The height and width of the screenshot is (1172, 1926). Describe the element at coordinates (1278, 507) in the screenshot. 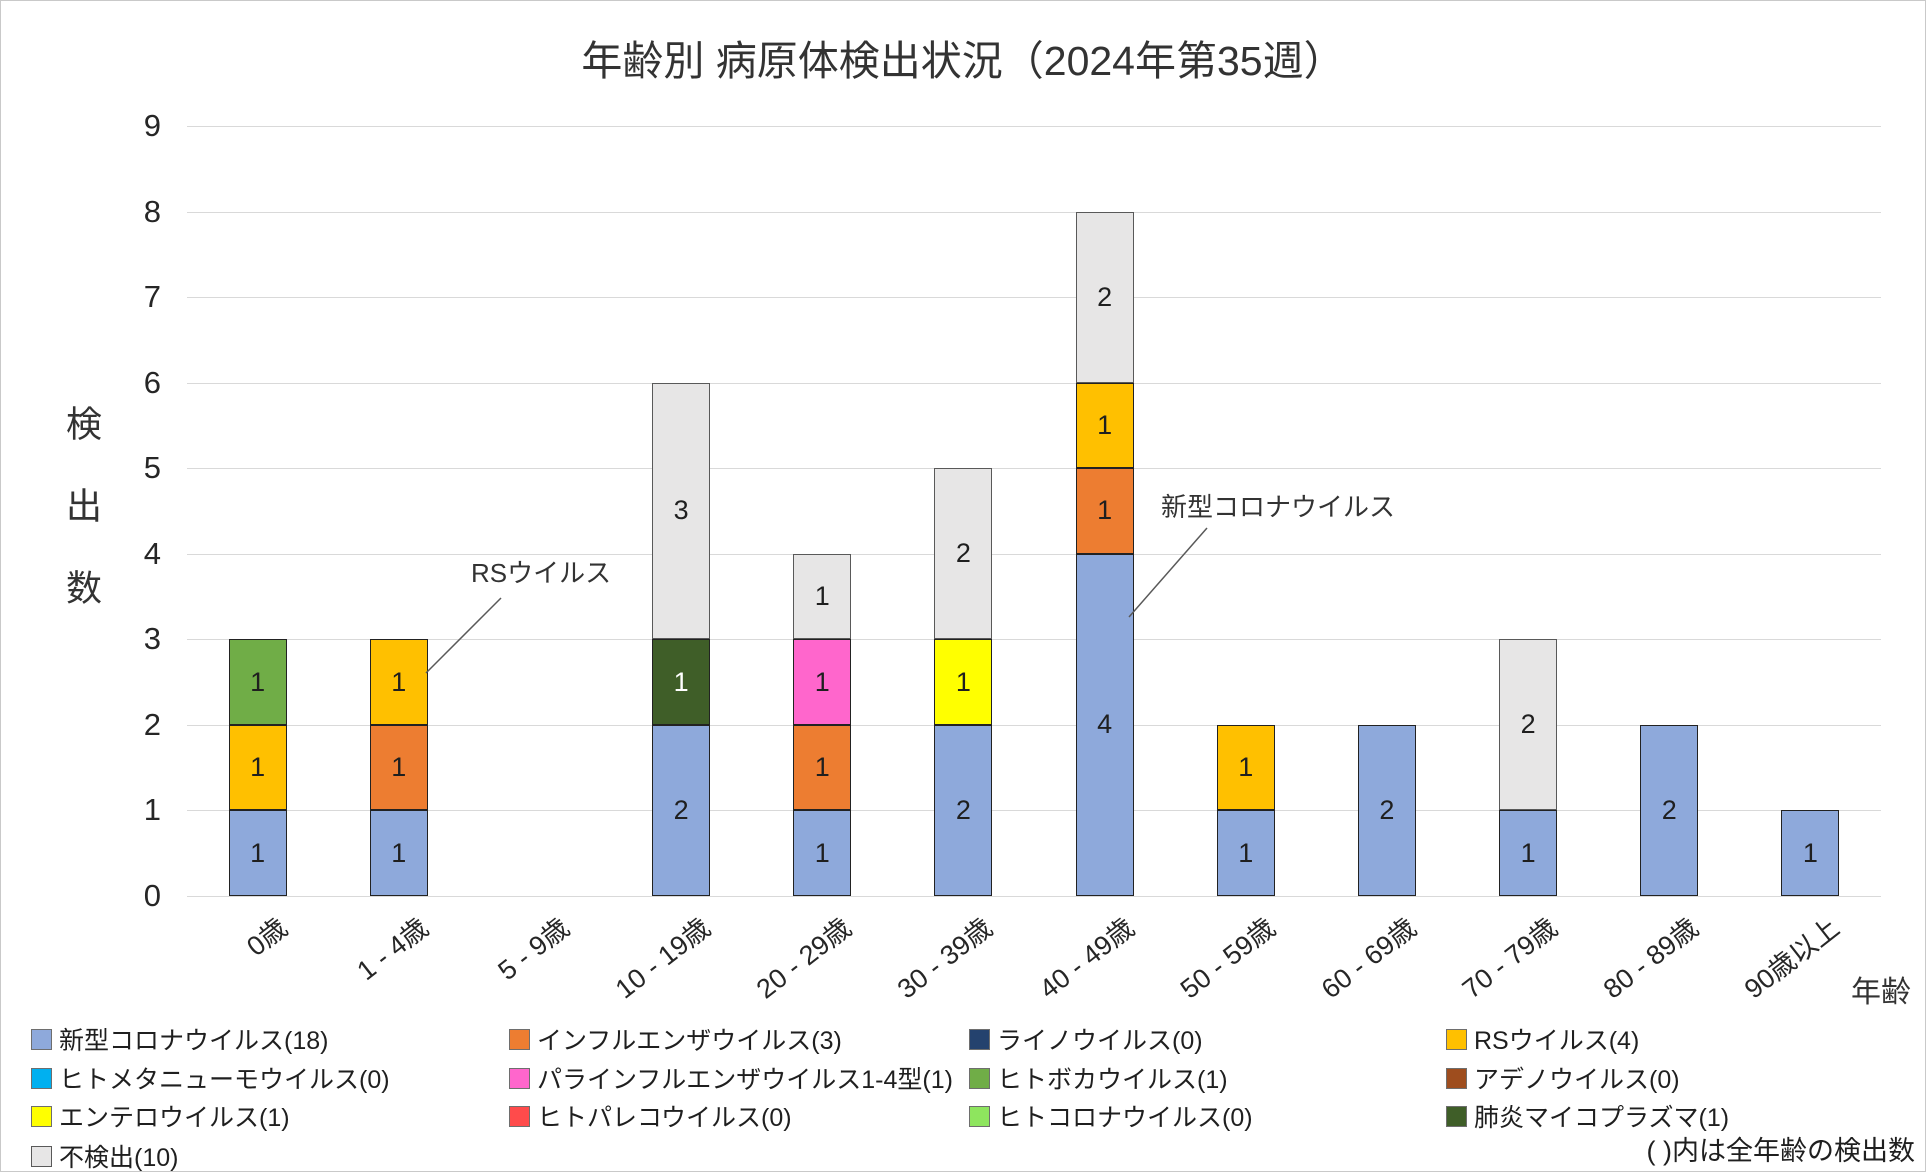

I see `annotation-covid-label: 新型コロナウイルス` at that location.